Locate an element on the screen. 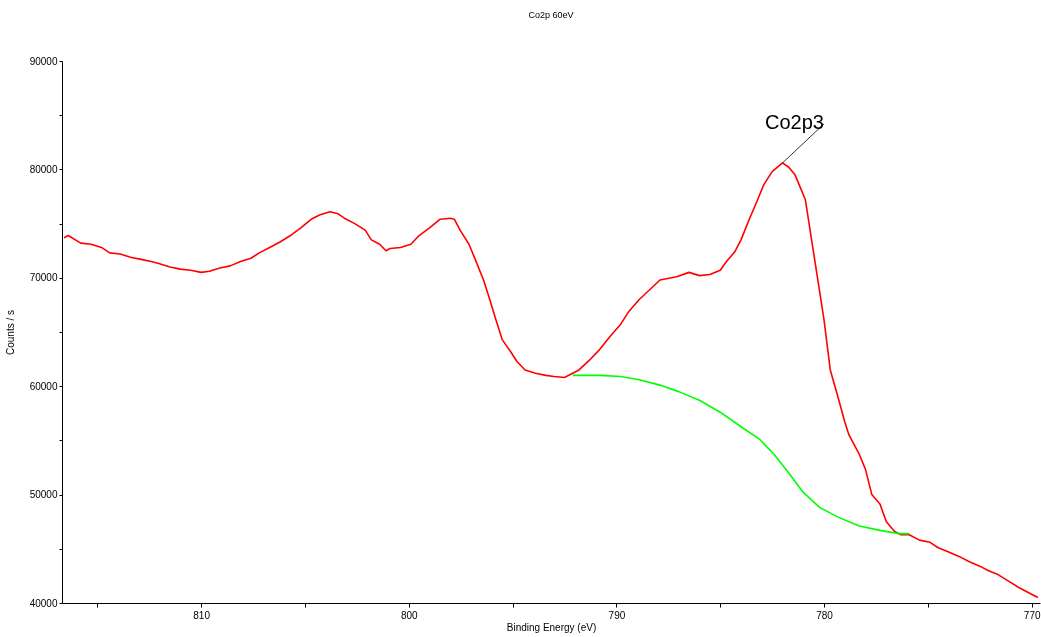  y-tick-label: 40000 is located at coordinates (43, 603).